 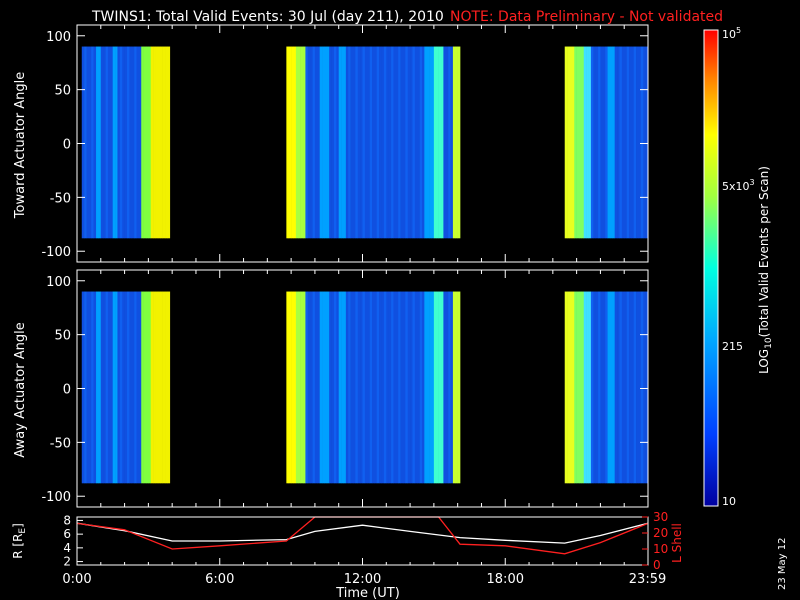 I want to click on orbit-xlabel: Time (UT), so click(x=367, y=593).